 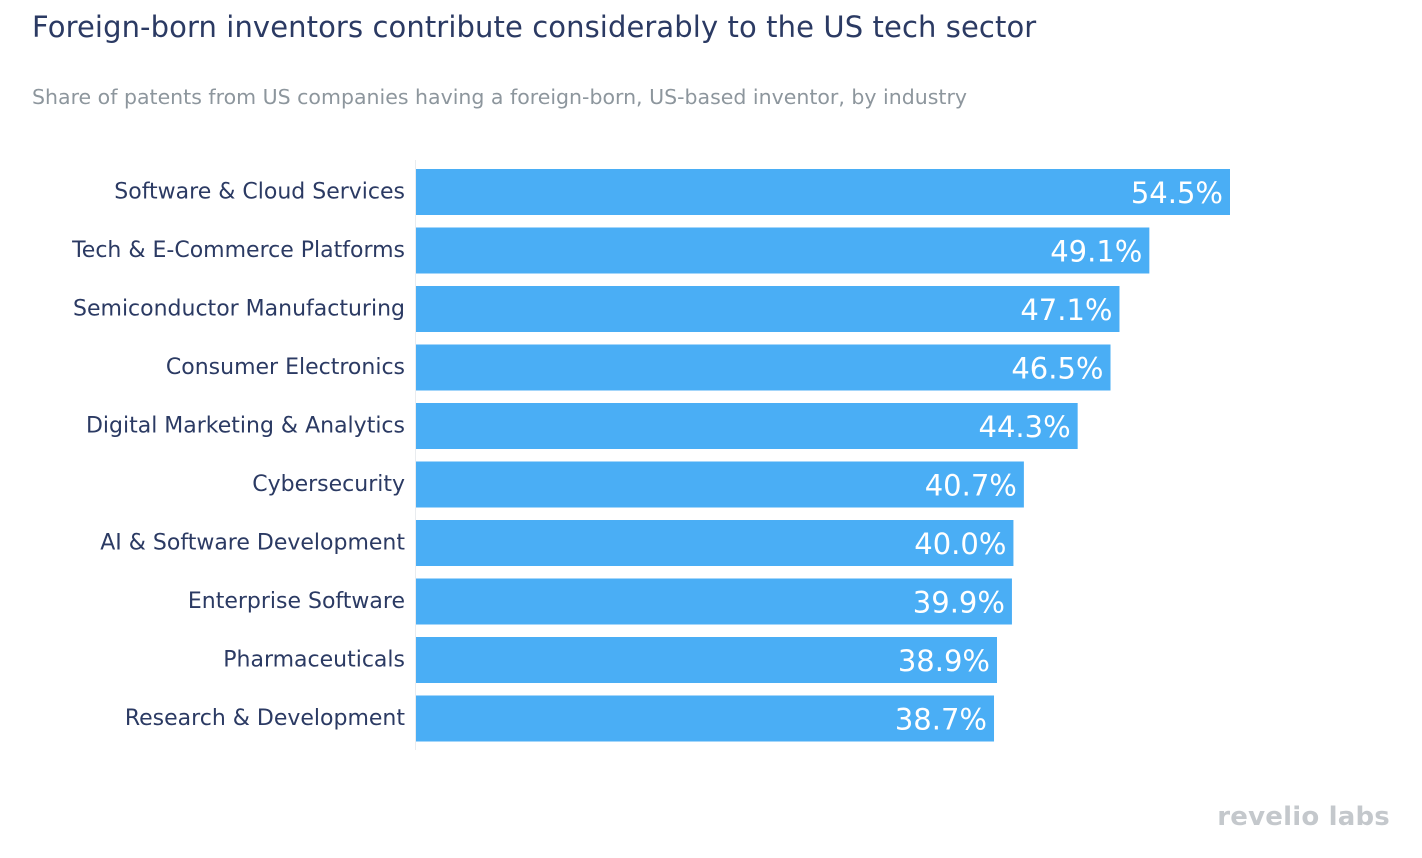 I want to click on value-label: 49.1%, so click(x=1096, y=252).